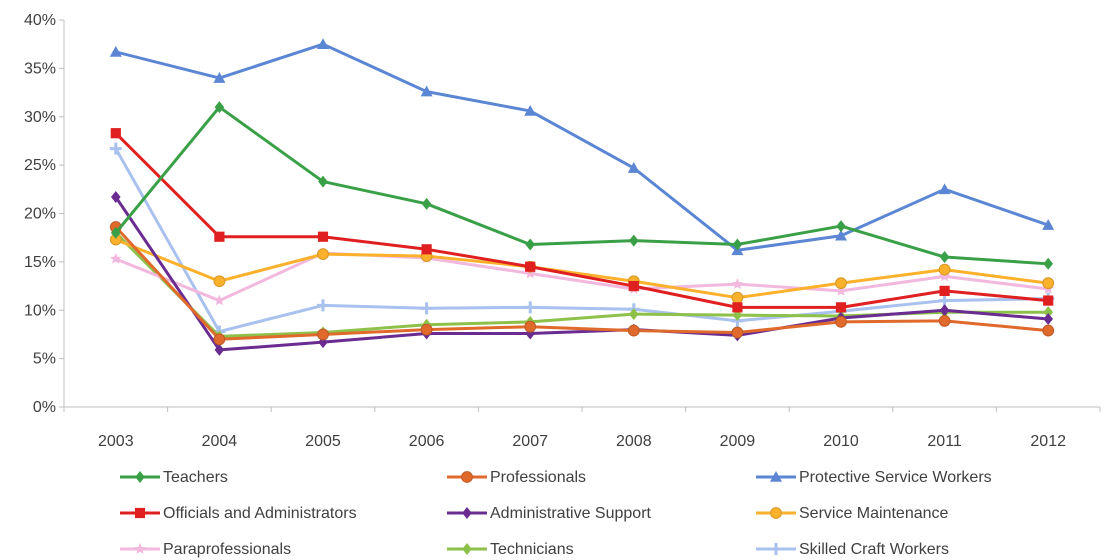 The width and height of the screenshot is (1118, 560). Describe the element at coordinates (40, 165) in the screenshot. I see `y-tick-label: 25%` at that location.